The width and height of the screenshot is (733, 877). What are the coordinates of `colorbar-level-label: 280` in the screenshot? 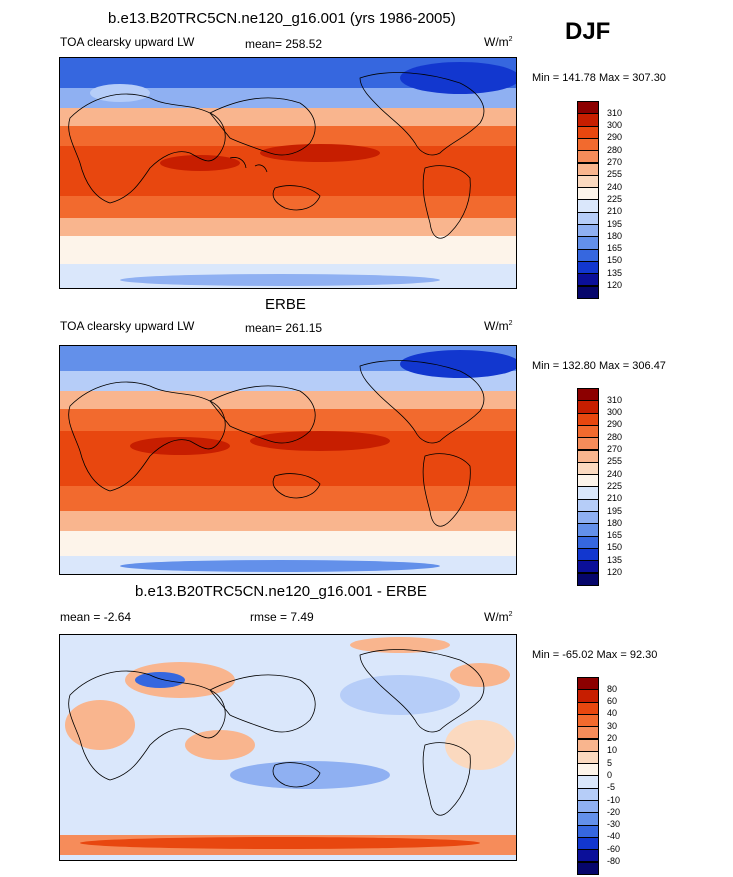 It's located at (615, 149).